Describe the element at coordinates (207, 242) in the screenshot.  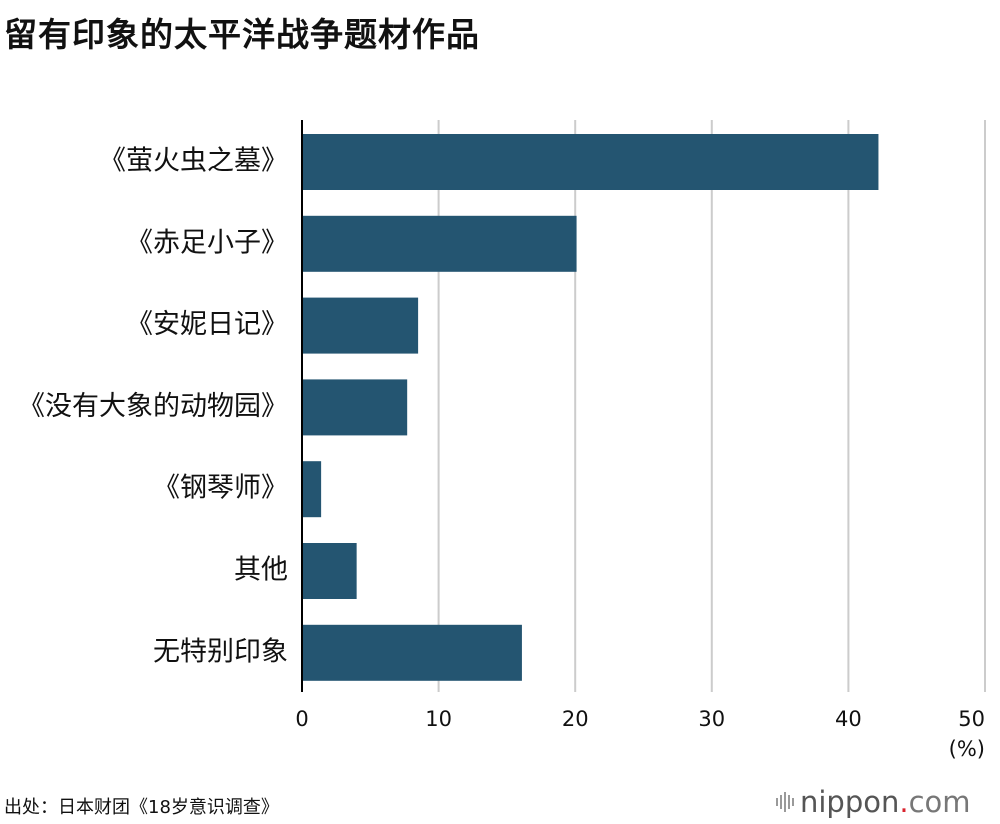
I see `category-label: 《赤足小子》` at that location.